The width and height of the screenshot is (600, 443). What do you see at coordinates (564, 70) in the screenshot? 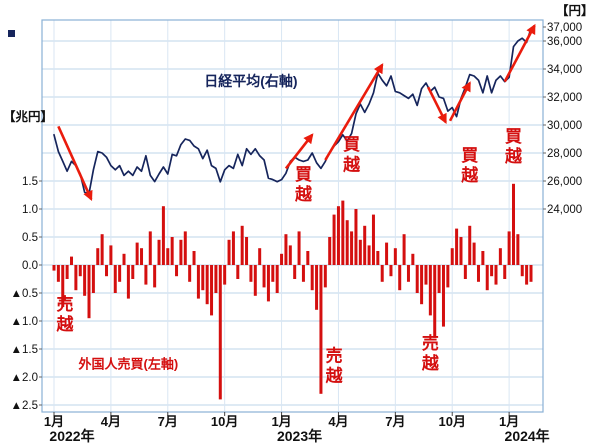
I see `right-axis-tick-label: 34,000` at bounding box center [564, 70].